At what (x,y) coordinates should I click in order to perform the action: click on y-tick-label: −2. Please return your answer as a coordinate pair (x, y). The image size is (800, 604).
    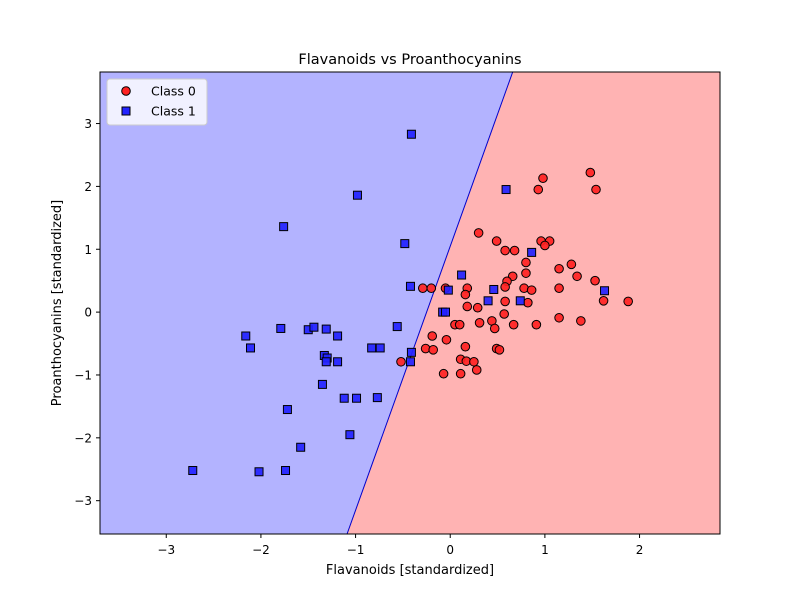
    Looking at the image, I should click on (83, 438).